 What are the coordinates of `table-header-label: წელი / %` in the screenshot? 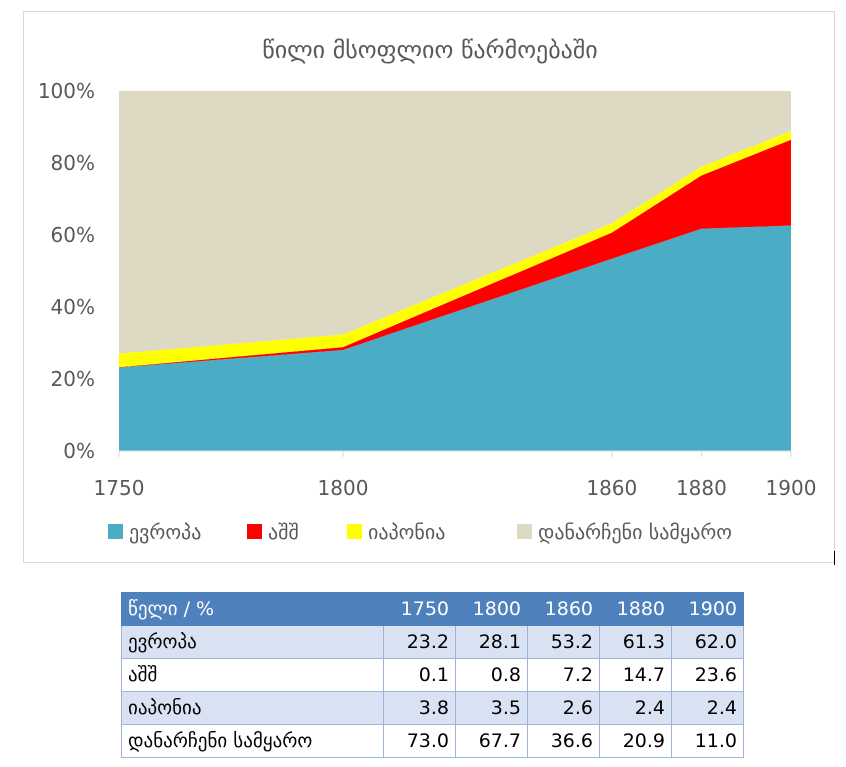 It's located at (252, 609).